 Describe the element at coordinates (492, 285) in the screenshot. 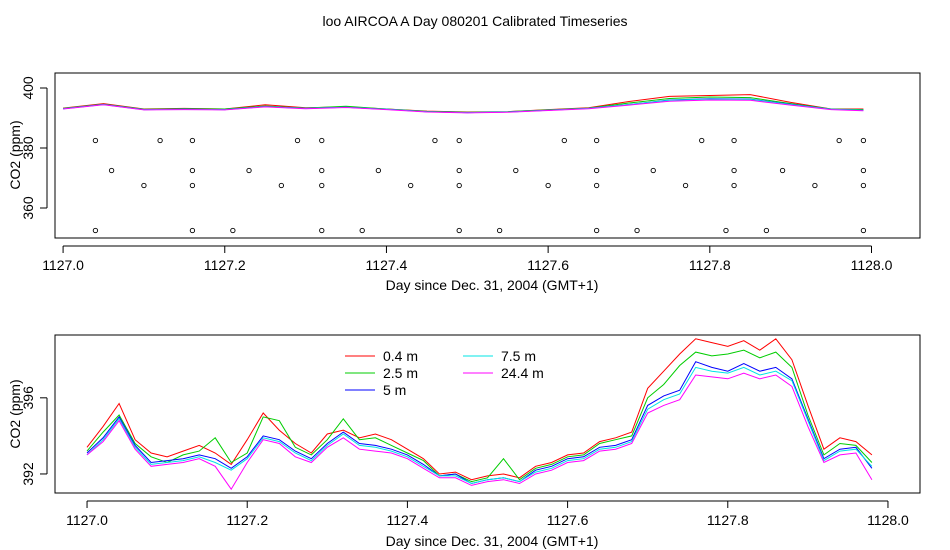

I see `x-axis-label-top: Day since Dec. 31, 2004 (GMT+1)` at that location.